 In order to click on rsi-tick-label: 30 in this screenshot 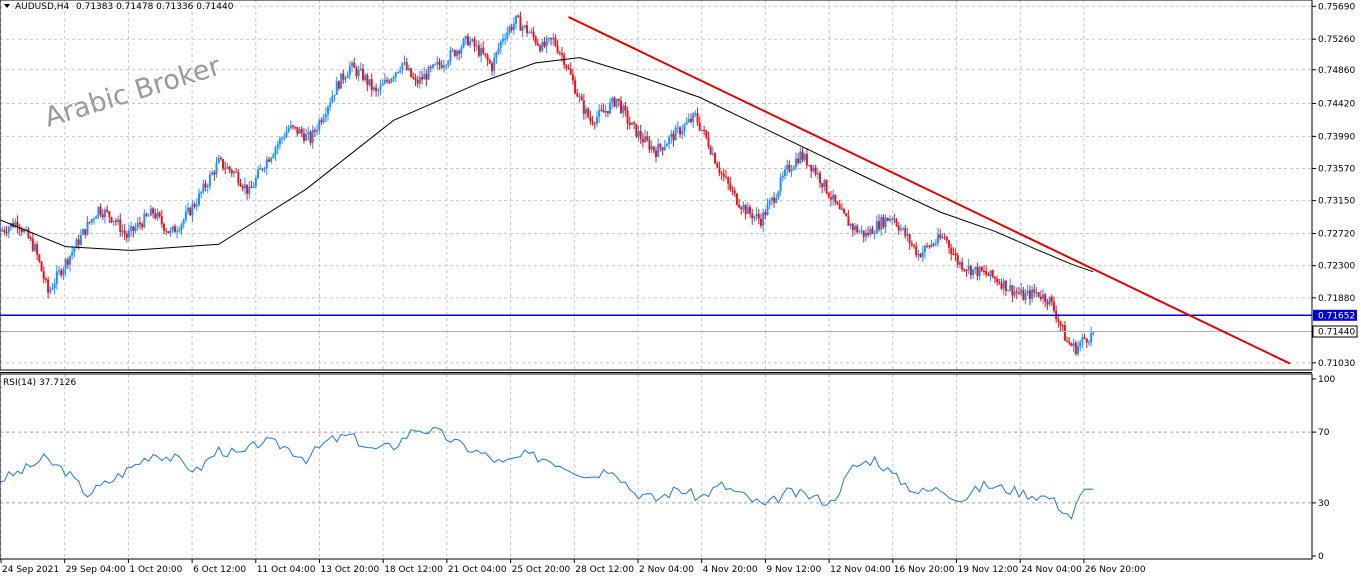, I will do `click(1324, 504)`.